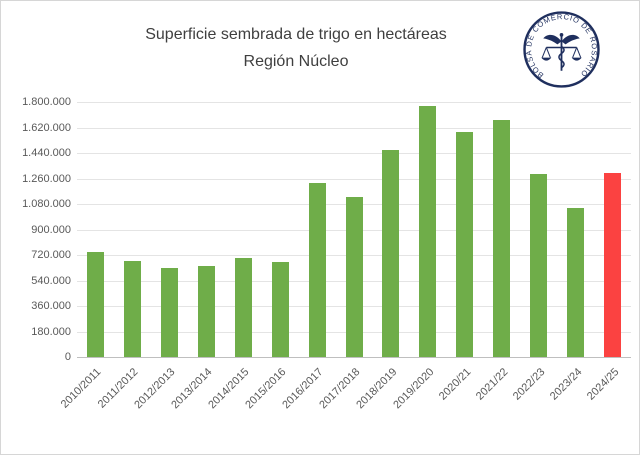 Image resolution: width=640 pixels, height=455 pixels. What do you see at coordinates (132, 308) in the screenshot?
I see `bar-2011-2012` at bounding box center [132, 308].